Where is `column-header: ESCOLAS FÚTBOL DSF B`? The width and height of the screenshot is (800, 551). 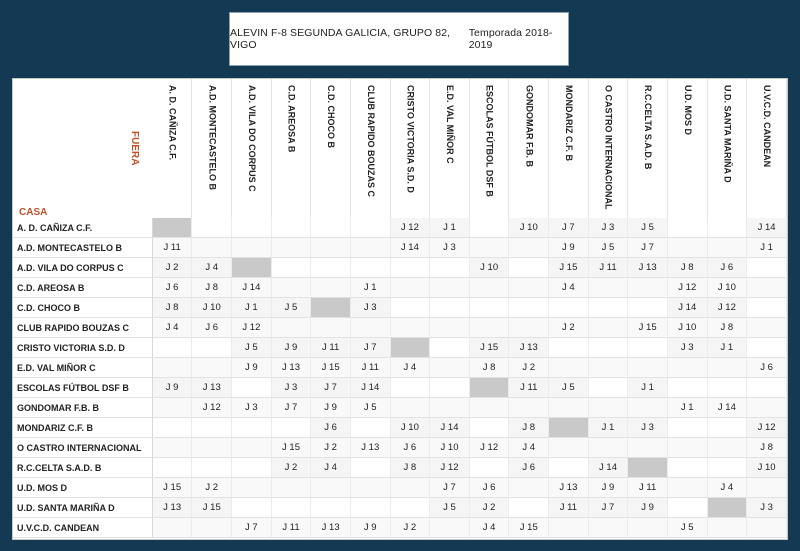
column-header: ESCOLAS FÚTBOL DSF B is located at coordinates (489, 148).